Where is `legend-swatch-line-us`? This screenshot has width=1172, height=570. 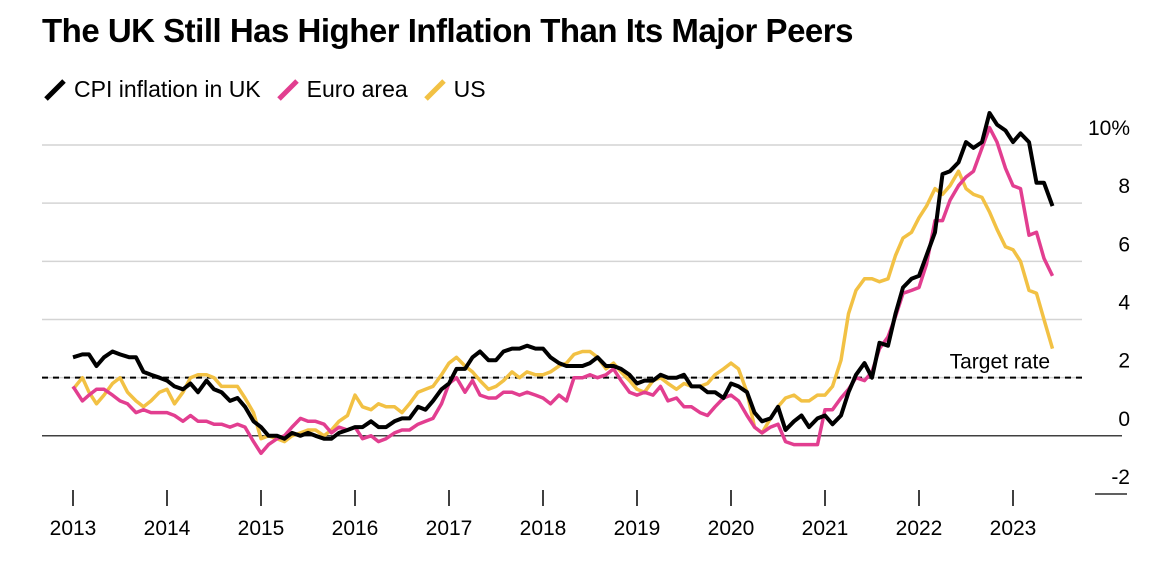 legend-swatch-line-us is located at coordinates (434, 89).